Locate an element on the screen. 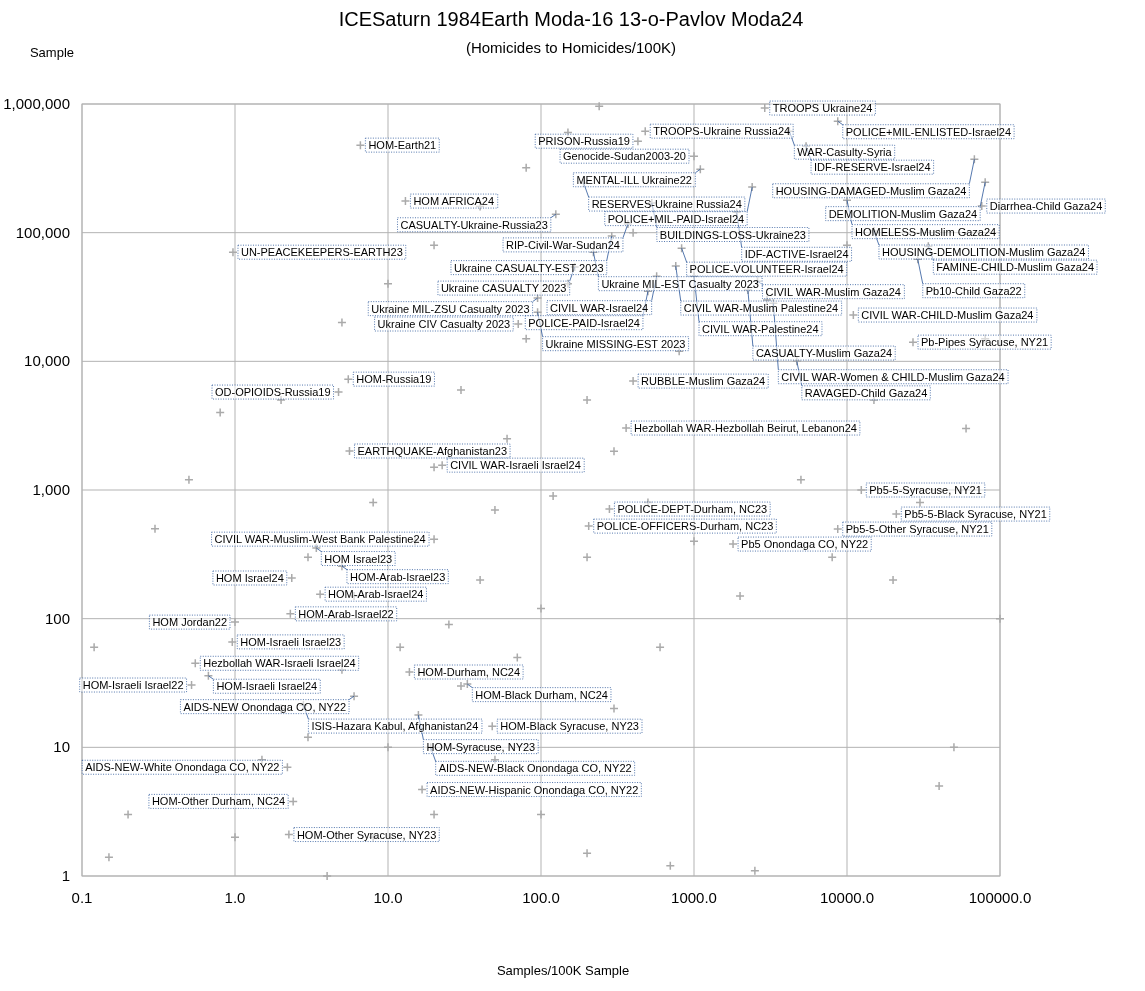  annotation: HOM Jordan22 is located at coordinates (190, 622).